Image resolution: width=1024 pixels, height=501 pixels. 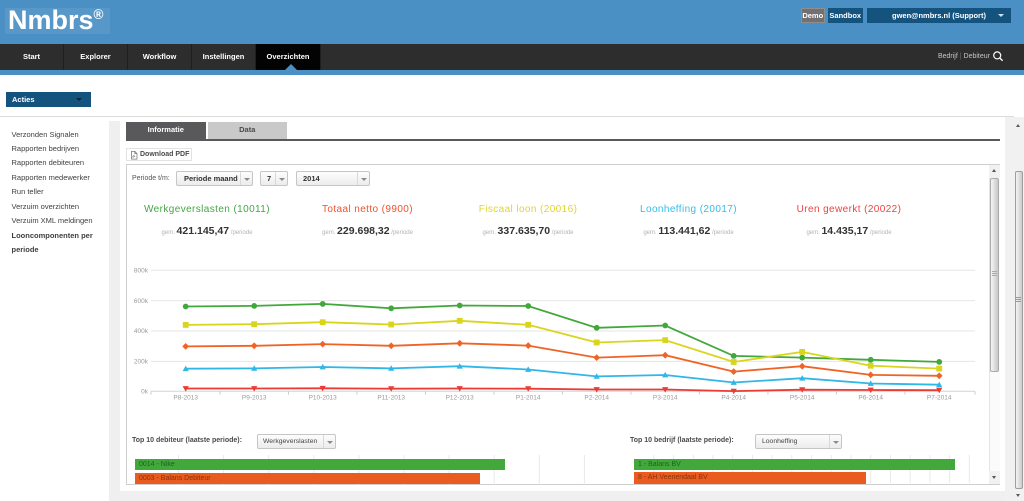 I want to click on svg-text: P3-2014, so click(x=665, y=398).